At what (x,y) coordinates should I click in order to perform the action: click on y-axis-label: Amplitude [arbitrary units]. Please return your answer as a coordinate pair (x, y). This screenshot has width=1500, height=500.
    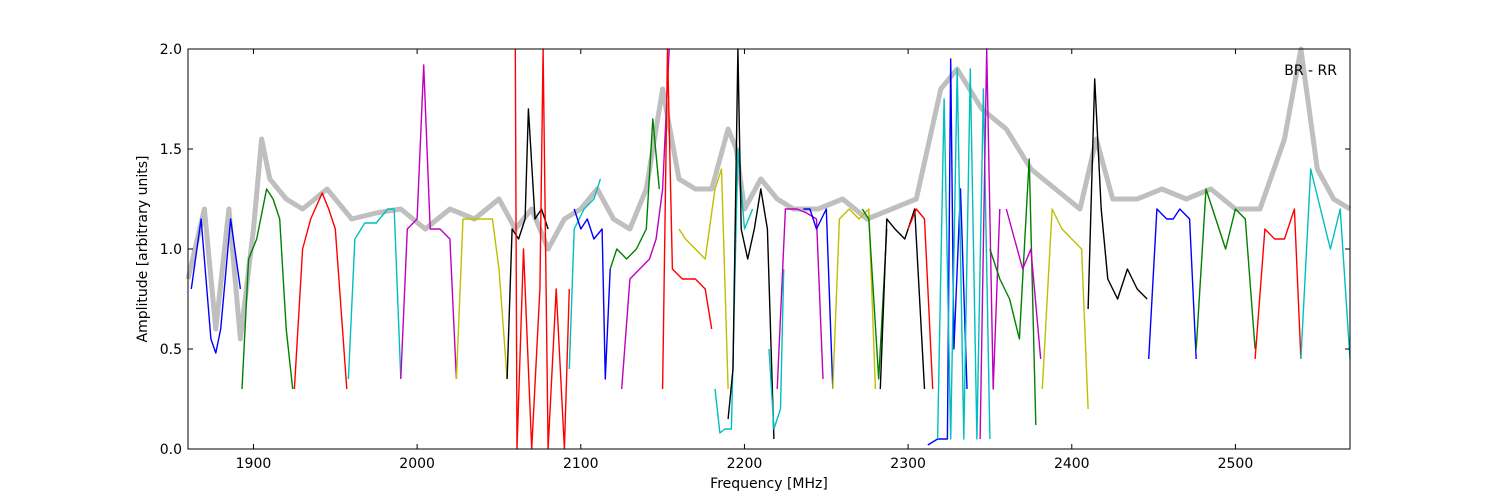
    Looking at the image, I should click on (143, 249).